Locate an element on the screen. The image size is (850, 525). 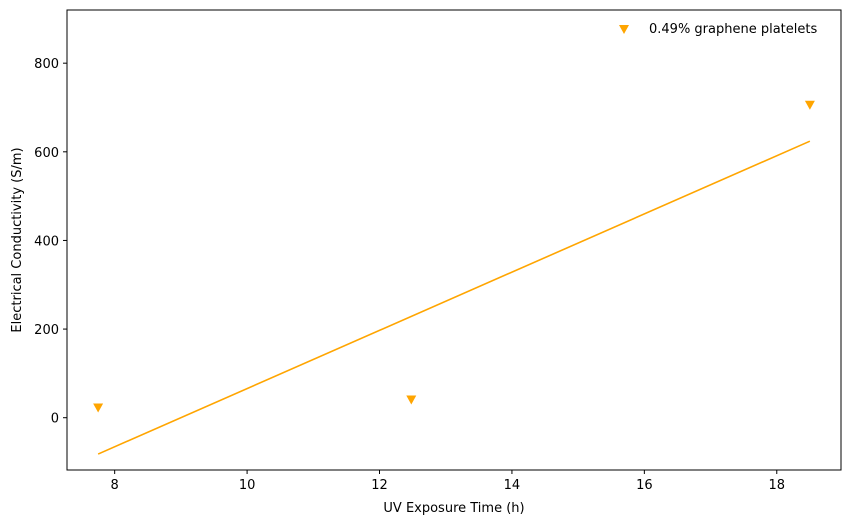
x-tick-label: 16 is located at coordinates (644, 485).